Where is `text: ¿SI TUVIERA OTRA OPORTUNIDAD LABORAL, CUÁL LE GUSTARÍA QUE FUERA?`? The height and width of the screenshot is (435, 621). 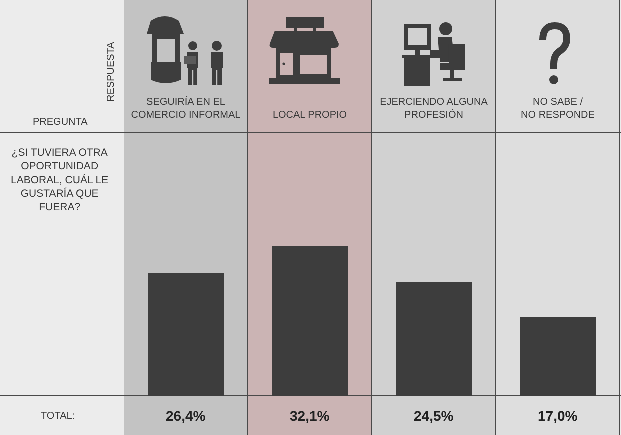
text: ¿SI TUVIERA OTRA OPORTUNIDAD LABORAL, CUÁL LE GUSTARÍA QUE FUERA? is located at coordinates (60, 180).